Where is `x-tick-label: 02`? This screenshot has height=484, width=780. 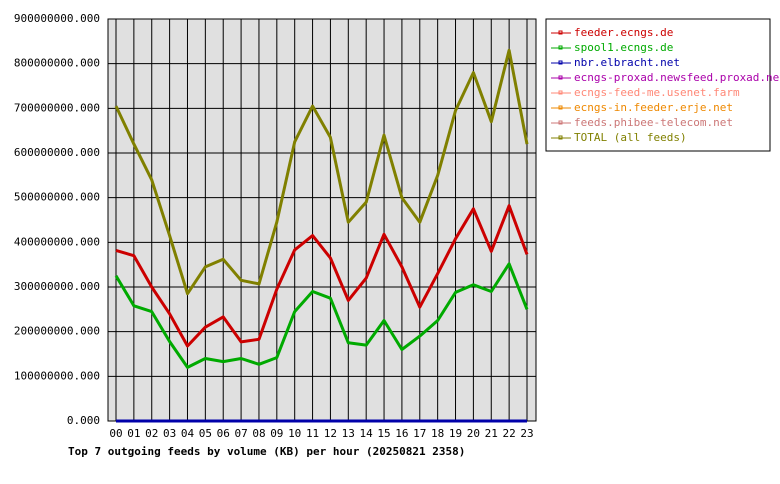 x-tick-label: 02 is located at coordinates (151, 433).